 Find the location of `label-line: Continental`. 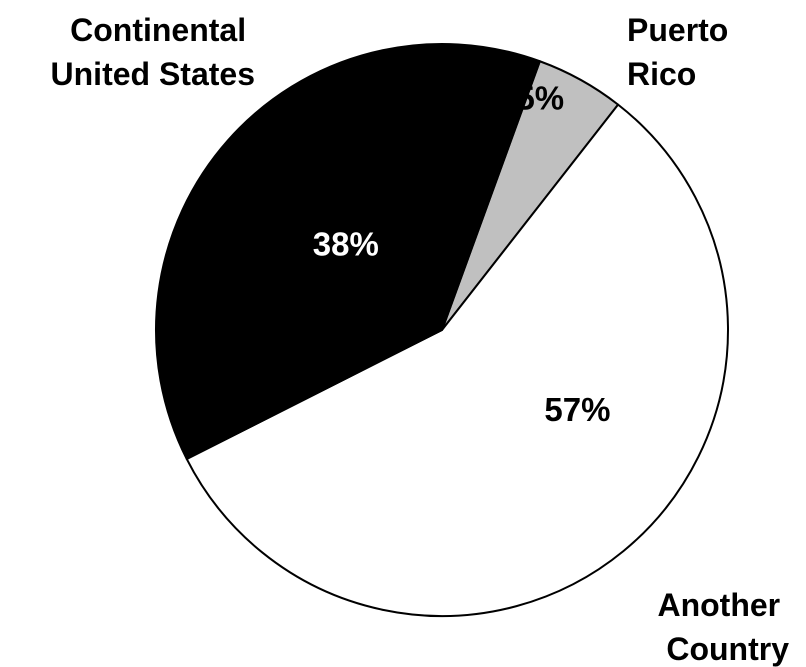

label-line: Continental is located at coordinates (158, 30).